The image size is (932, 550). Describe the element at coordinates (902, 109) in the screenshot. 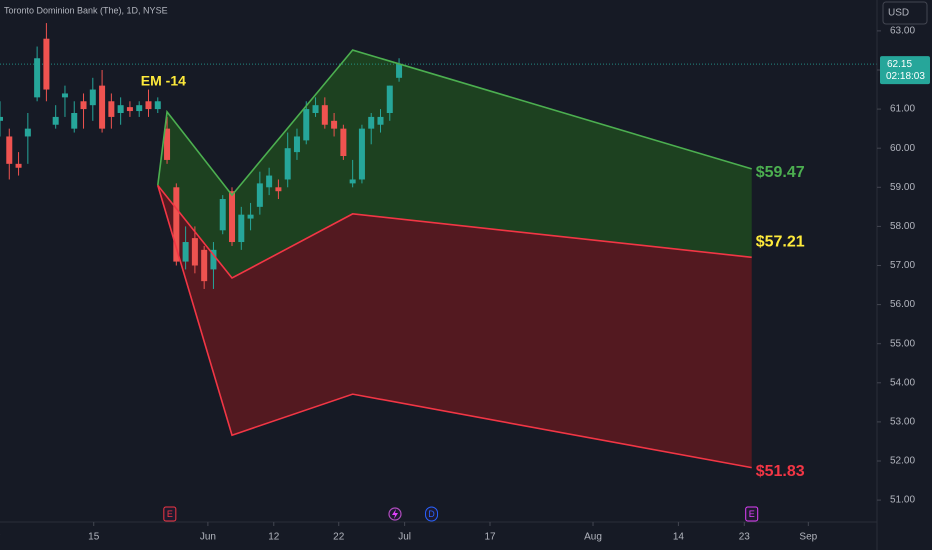

I see `y-tick-label: 61.00` at that location.